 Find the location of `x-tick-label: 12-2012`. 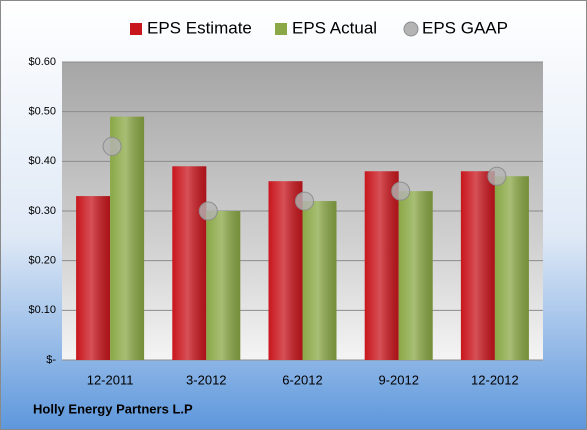

x-tick-label: 12-2012 is located at coordinates (495, 379).